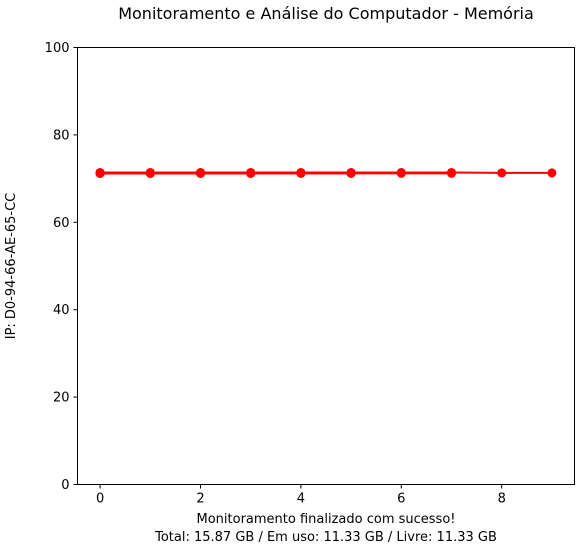  Describe the element at coordinates (301, 499) in the screenshot. I see `x-tick-label: 4` at that location.